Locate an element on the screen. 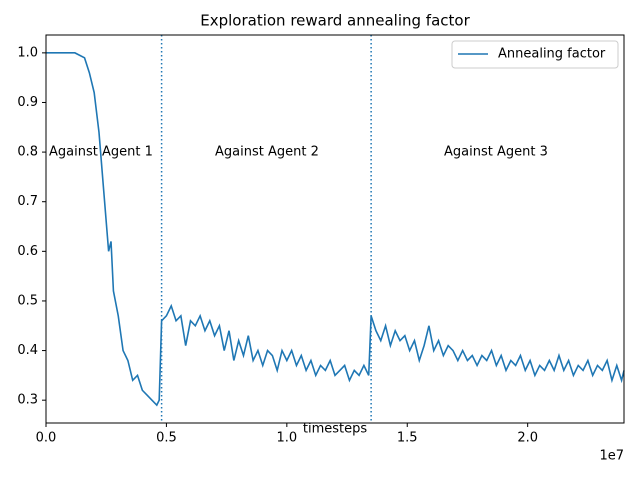 The image size is (640, 484). x-tick-label: 0.0 is located at coordinates (46, 438).